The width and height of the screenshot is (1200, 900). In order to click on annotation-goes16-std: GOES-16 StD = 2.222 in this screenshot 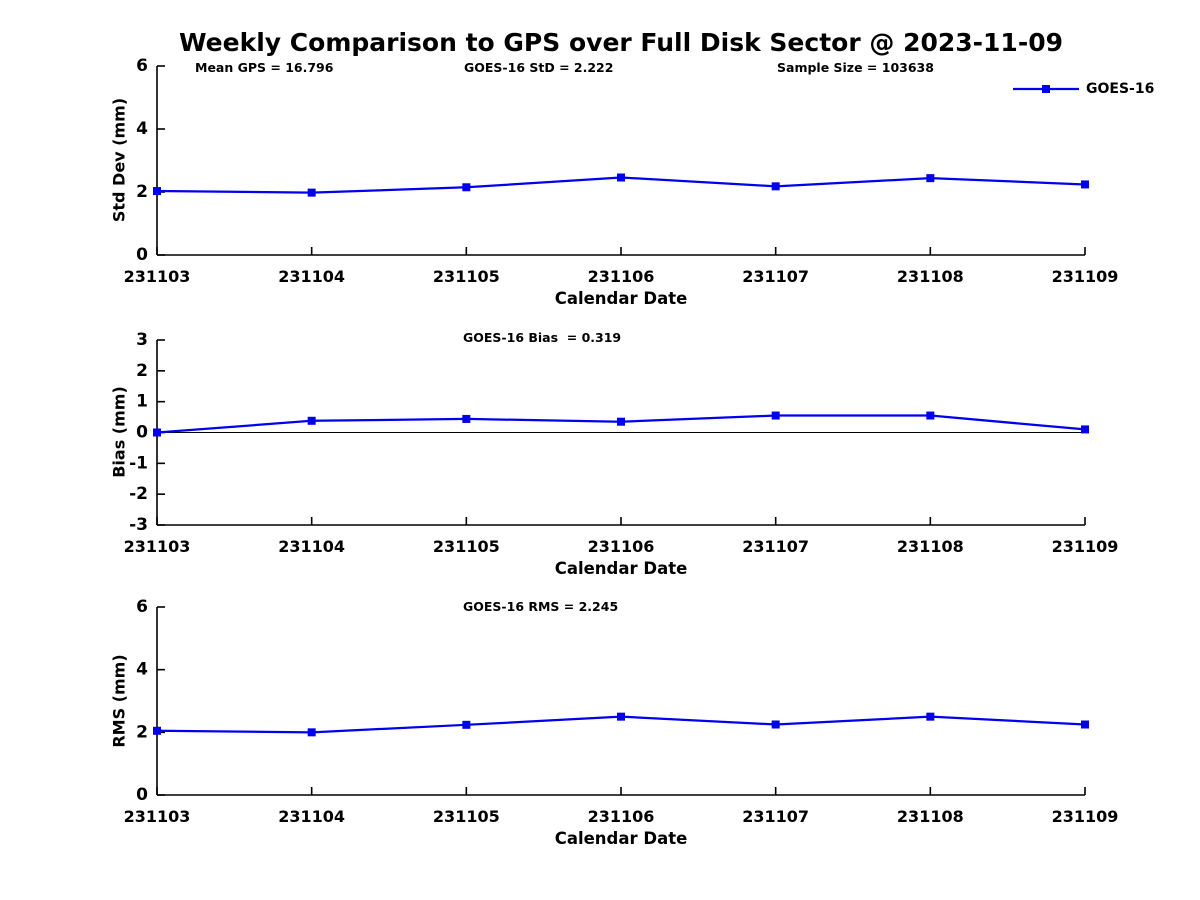, I will do `click(539, 67)`.